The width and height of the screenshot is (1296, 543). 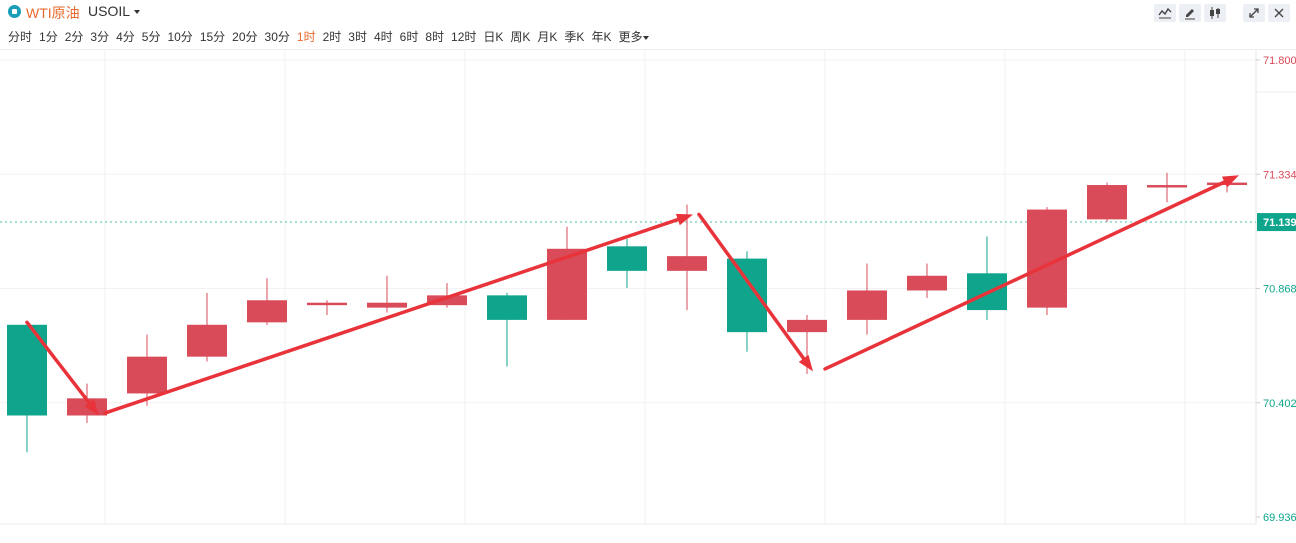 What do you see at coordinates (20, 37) in the screenshot?
I see `period-0: 分时` at bounding box center [20, 37].